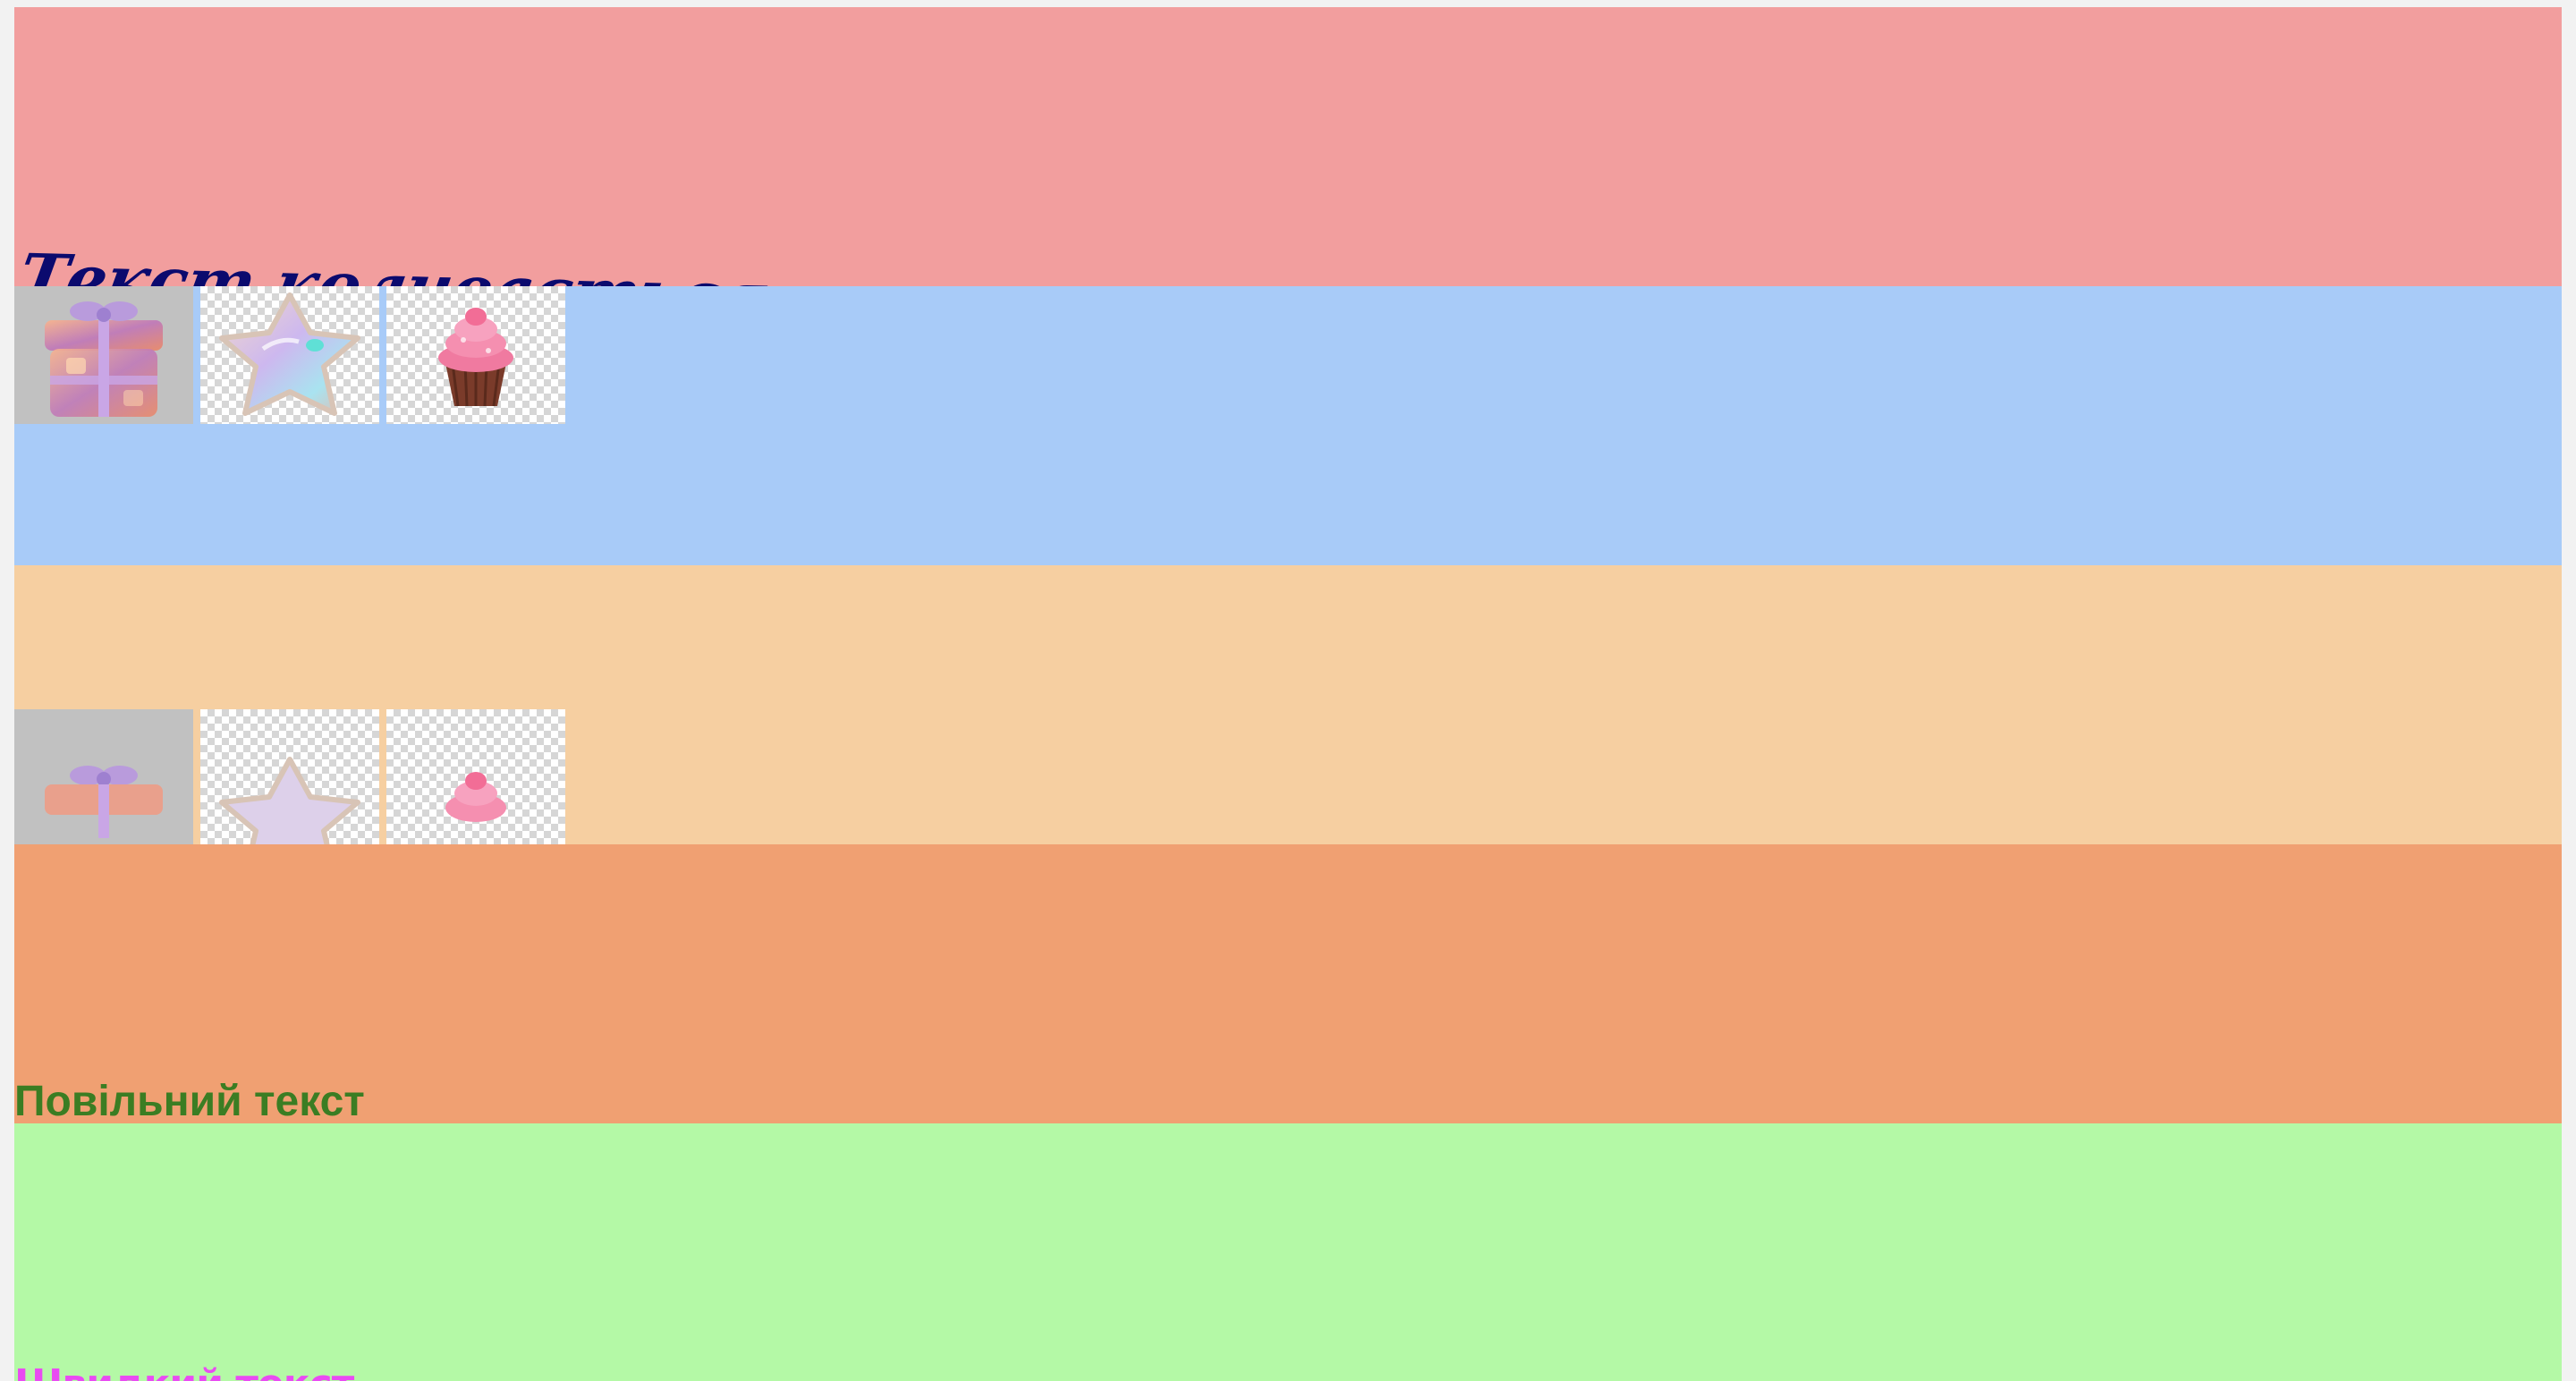 Image resolution: width=2576 pixels, height=1381 pixels. What do you see at coordinates (189, 1100) in the screenshot?
I see `slow-text: Повільний текст` at bounding box center [189, 1100].